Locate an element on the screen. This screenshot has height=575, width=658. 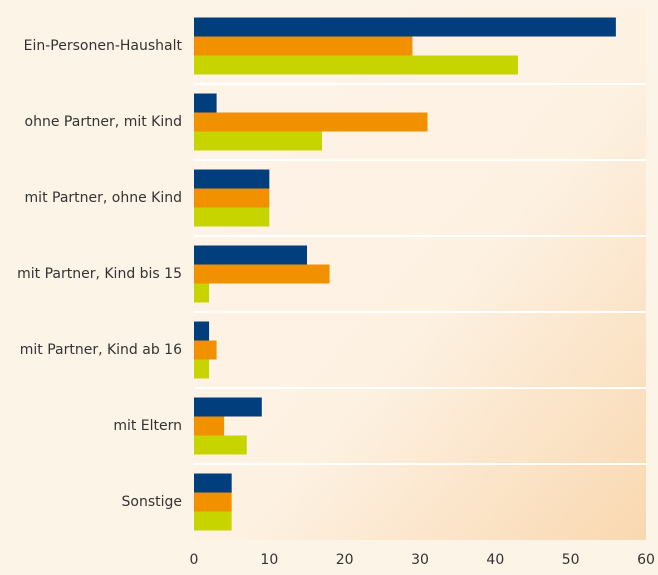
x-tick-label: 0 is located at coordinates (194, 560).